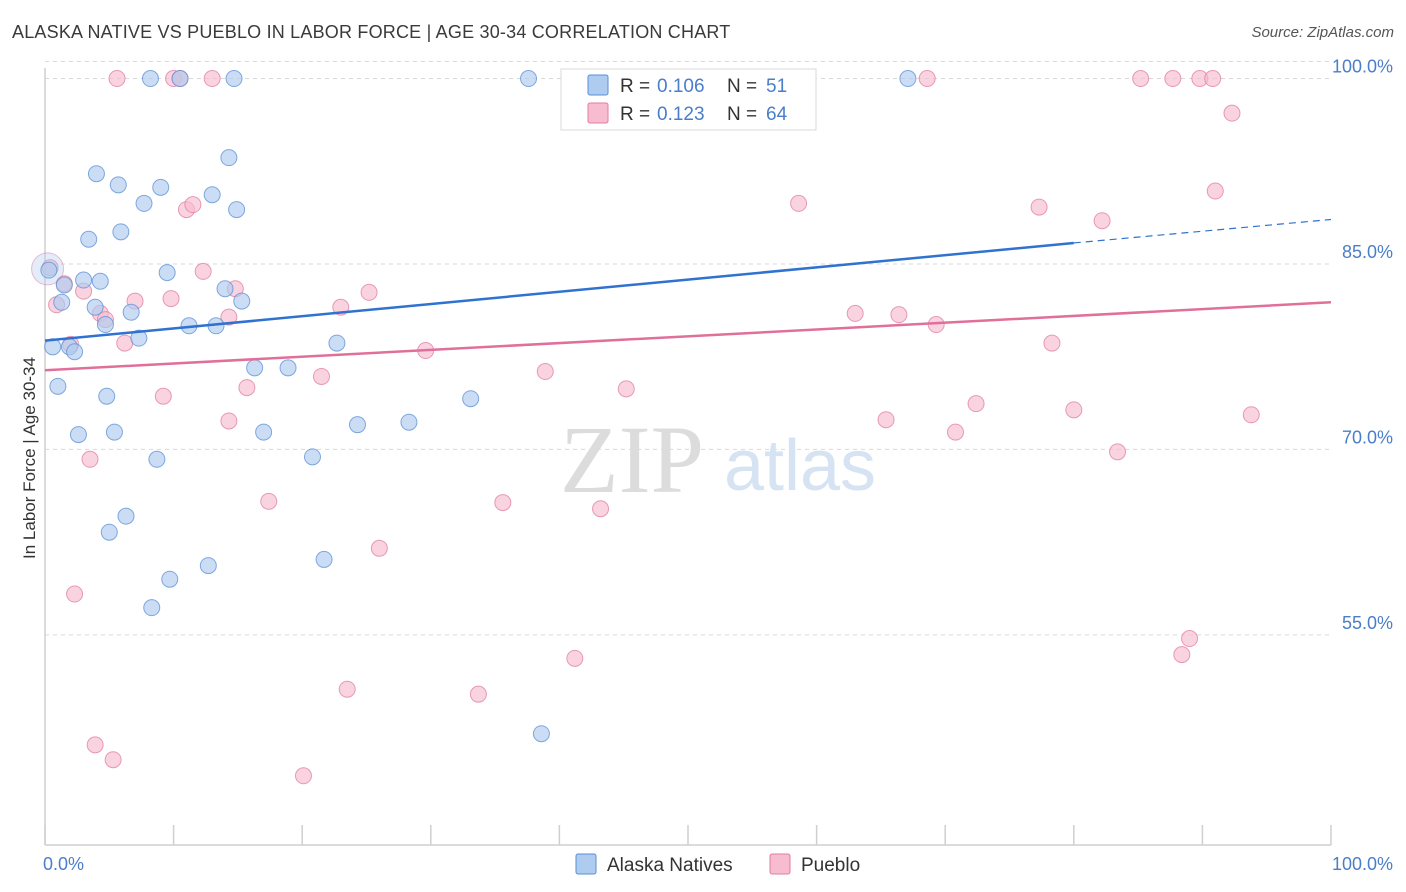 This screenshot has height=892, width=1406. What do you see at coordinates (830, 865) in the screenshot?
I see `legend-pueblo-label: Pueblo` at bounding box center [830, 865].